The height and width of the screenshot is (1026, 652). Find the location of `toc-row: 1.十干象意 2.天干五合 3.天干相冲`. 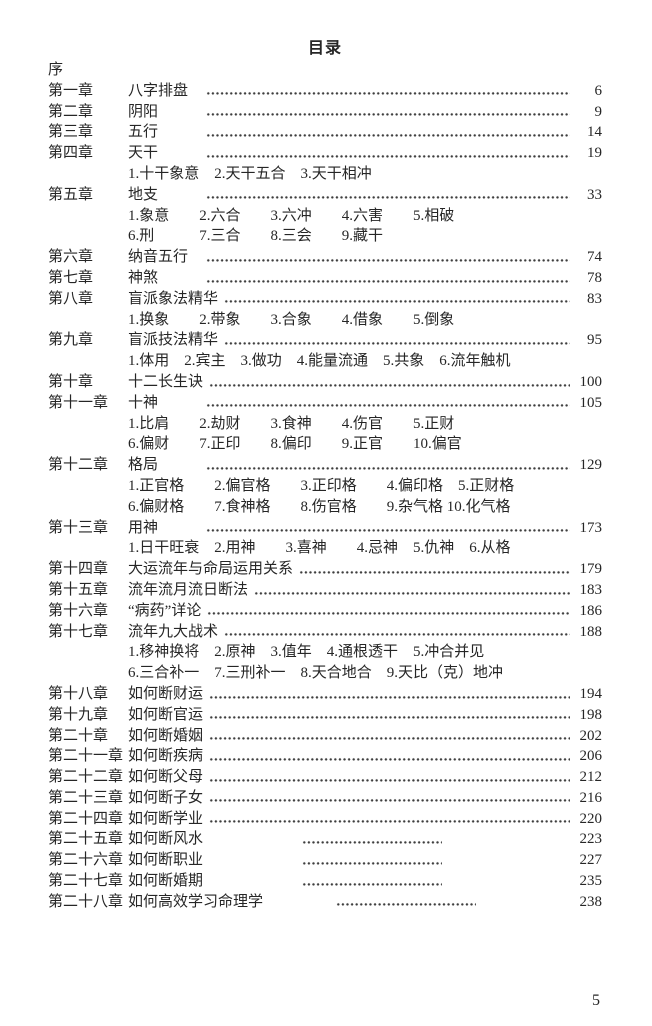

toc-row: 1.十干象意 2.天干五合 3.天干相冲 is located at coordinates (325, 174).